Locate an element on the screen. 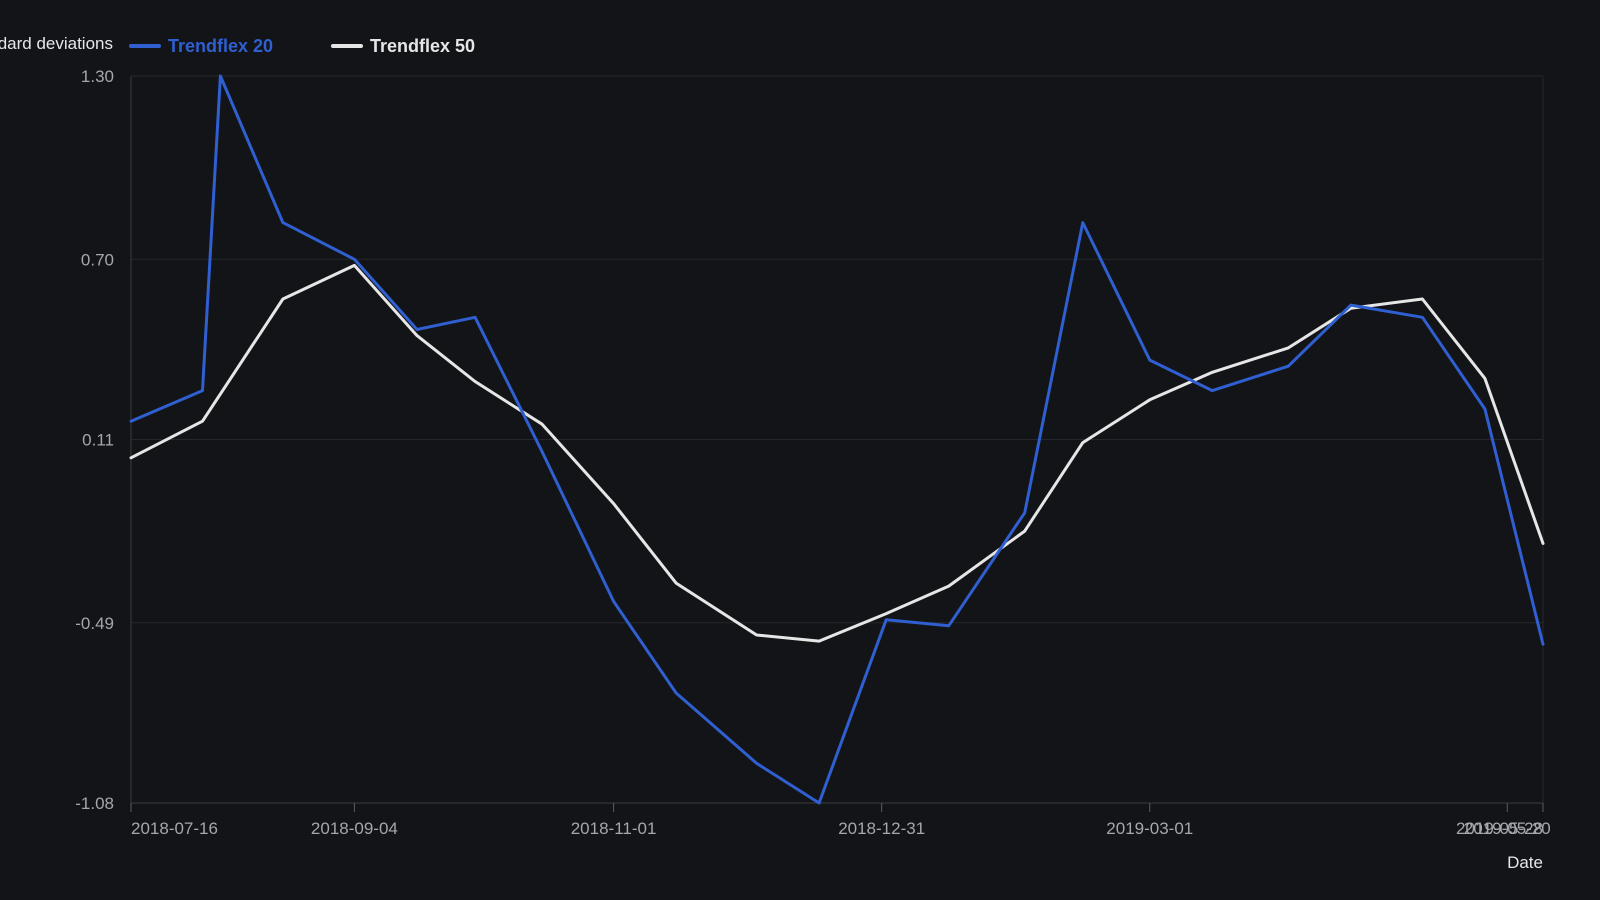  legend-label: Trendflex 20 is located at coordinates (220, 46).